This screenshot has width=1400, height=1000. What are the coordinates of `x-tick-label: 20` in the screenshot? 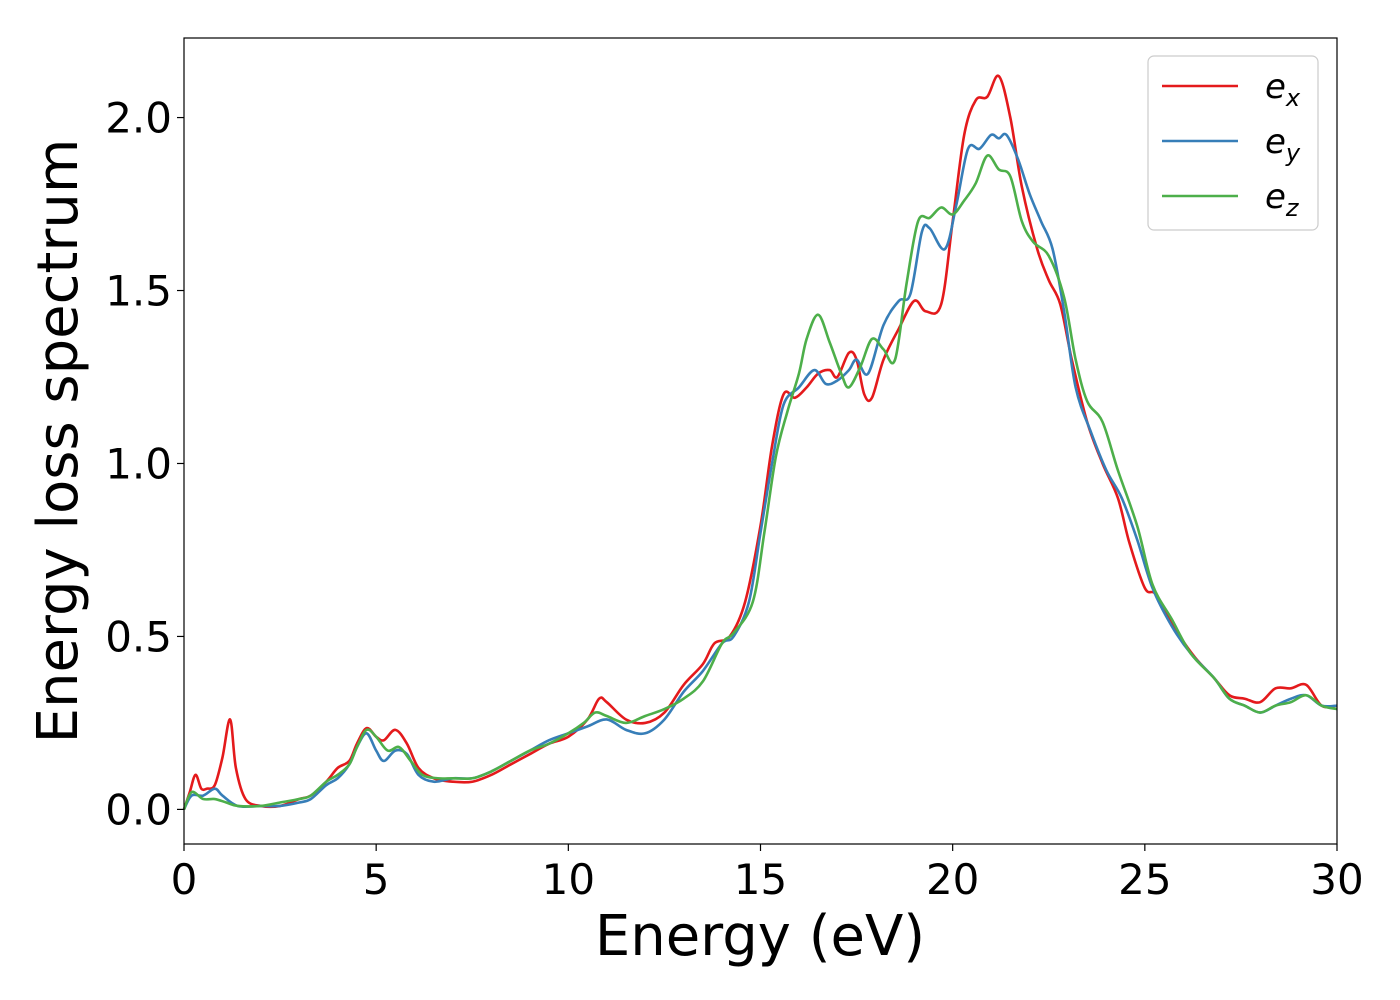 It's located at (952, 879).